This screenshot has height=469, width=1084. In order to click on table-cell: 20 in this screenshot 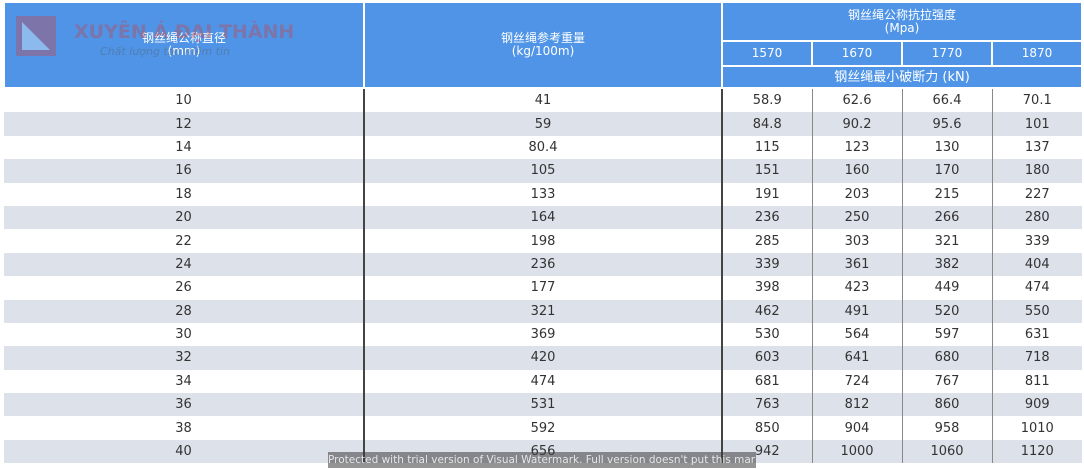, I will do `click(184, 217)`.